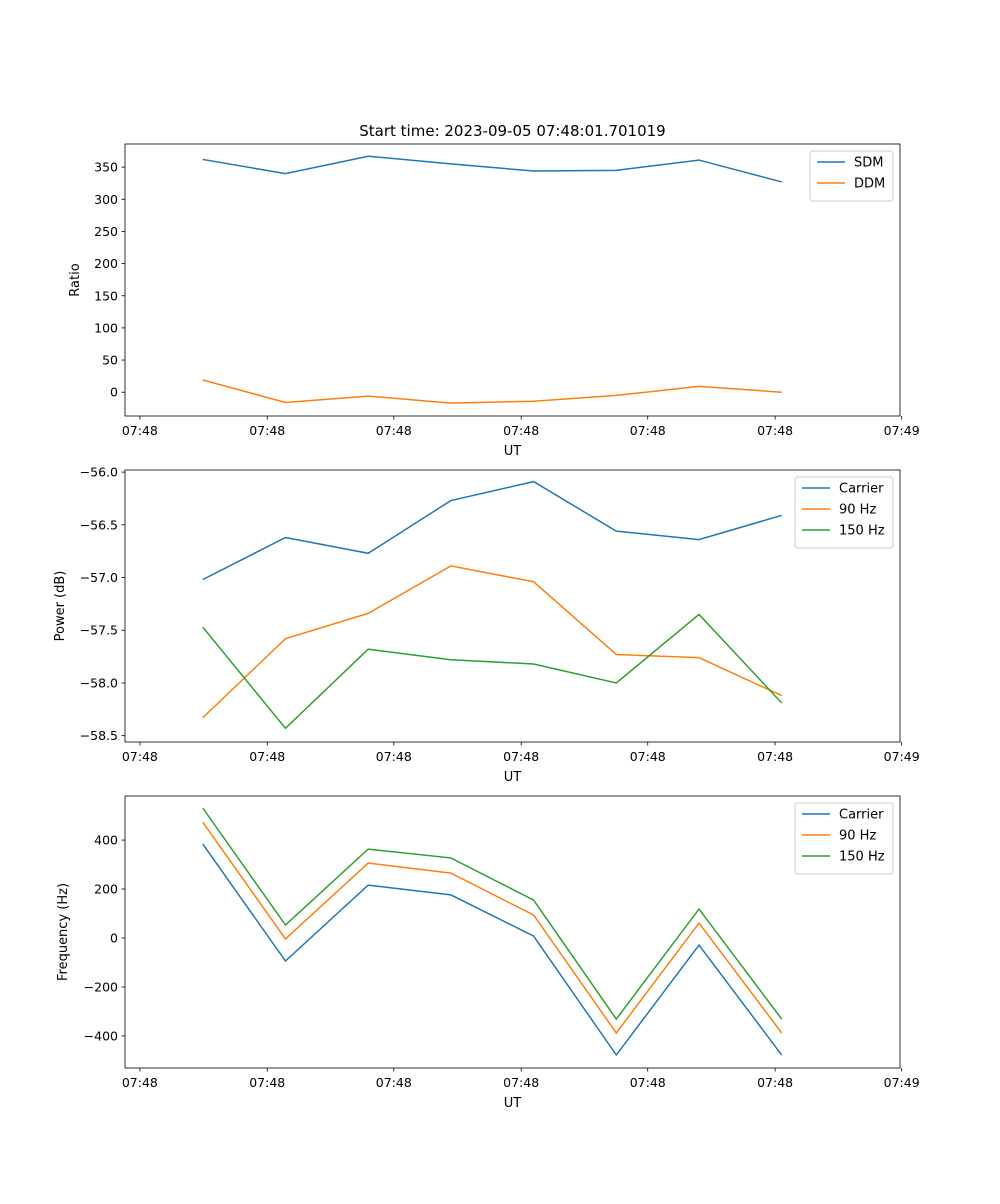  What do you see at coordinates (110, 360) in the screenshot?
I see `y-tick-label: 50` at bounding box center [110, 360].